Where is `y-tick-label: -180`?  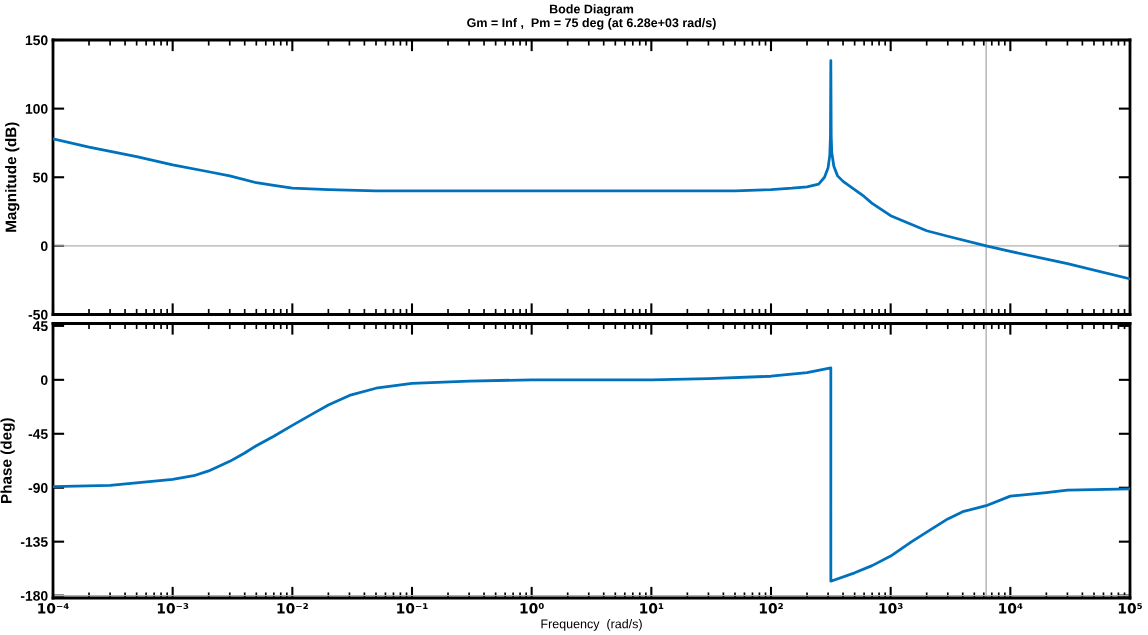 y-tick-label: -180 is located at coordinates (34, 595).